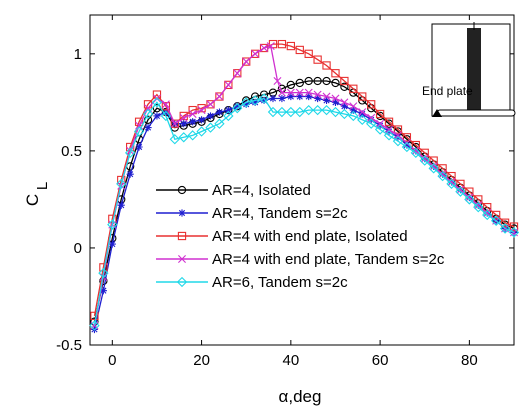 The width and height of the screenshot is (519, 413). I want to click on x-tick-label: 60, so click(380, 360).